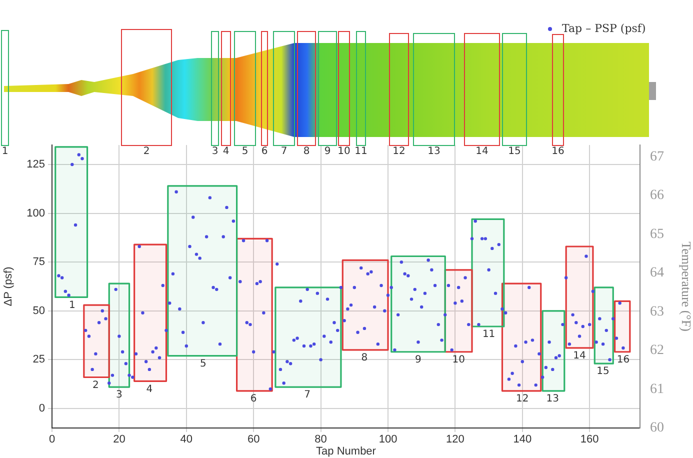 Image resolution: width=693 pixels, height=458 pixels. I want to click on x-tick-label: 80, so click(320, 440).